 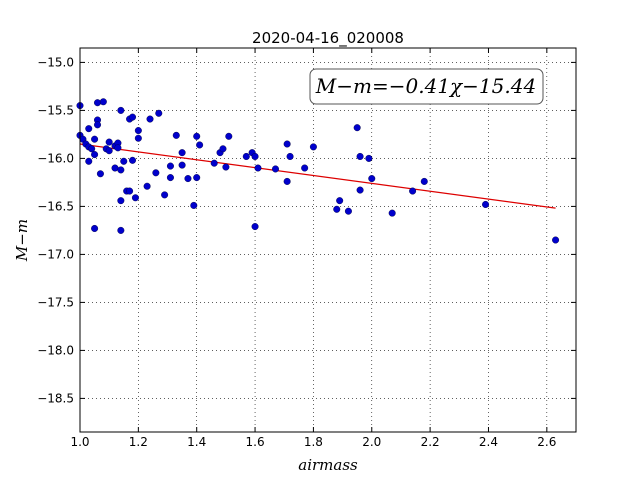 I want to click on y-tick-label: −17.5, so click(x=55, y=302).